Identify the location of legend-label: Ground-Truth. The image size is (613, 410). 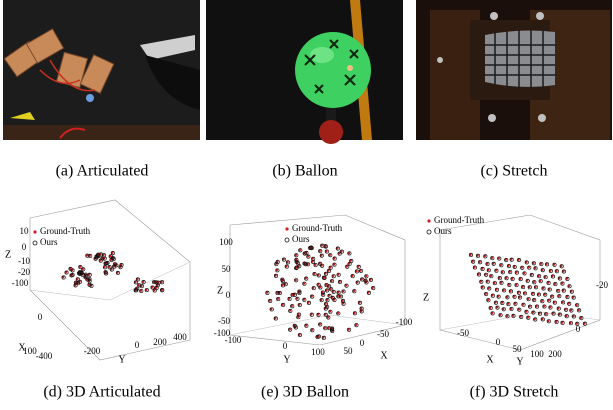
(317, 228).